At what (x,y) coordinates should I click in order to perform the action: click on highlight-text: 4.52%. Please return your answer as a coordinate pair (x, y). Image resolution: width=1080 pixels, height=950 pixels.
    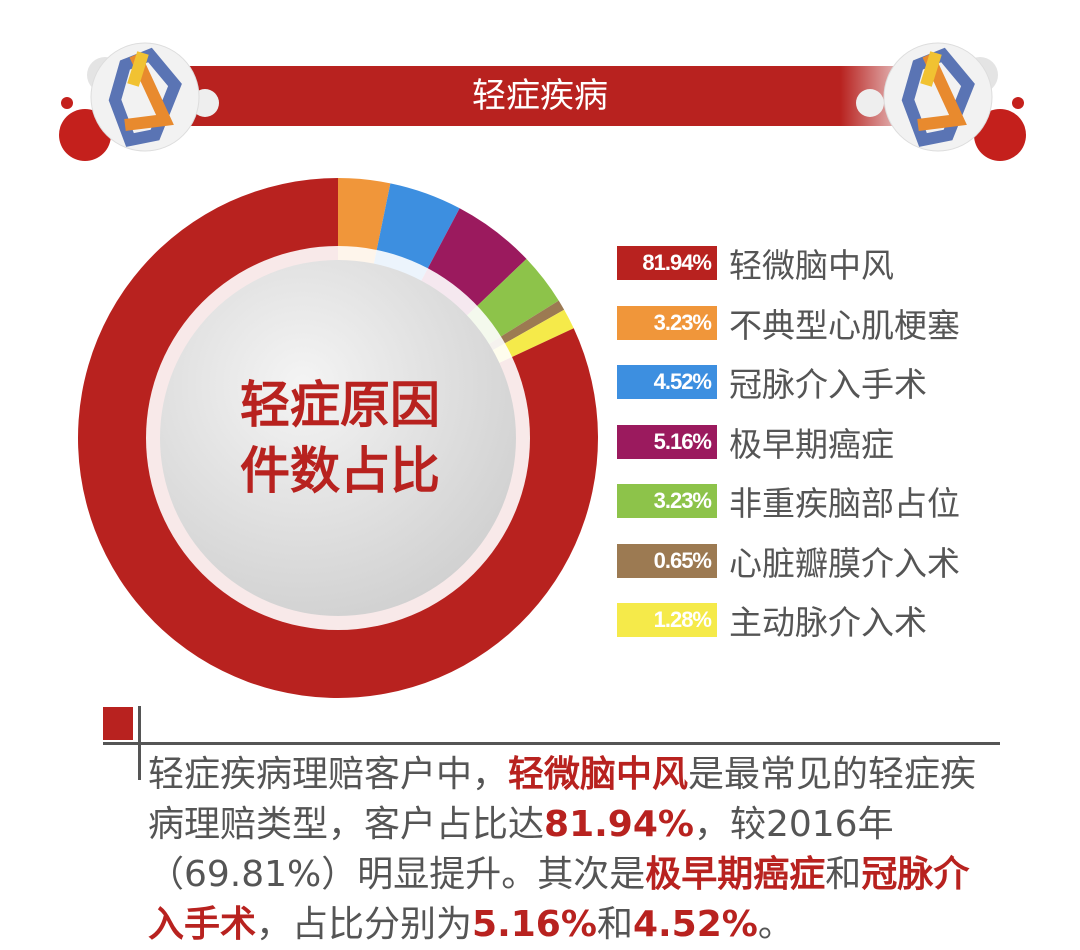
    Looking at the image, I should click on (695, 924).